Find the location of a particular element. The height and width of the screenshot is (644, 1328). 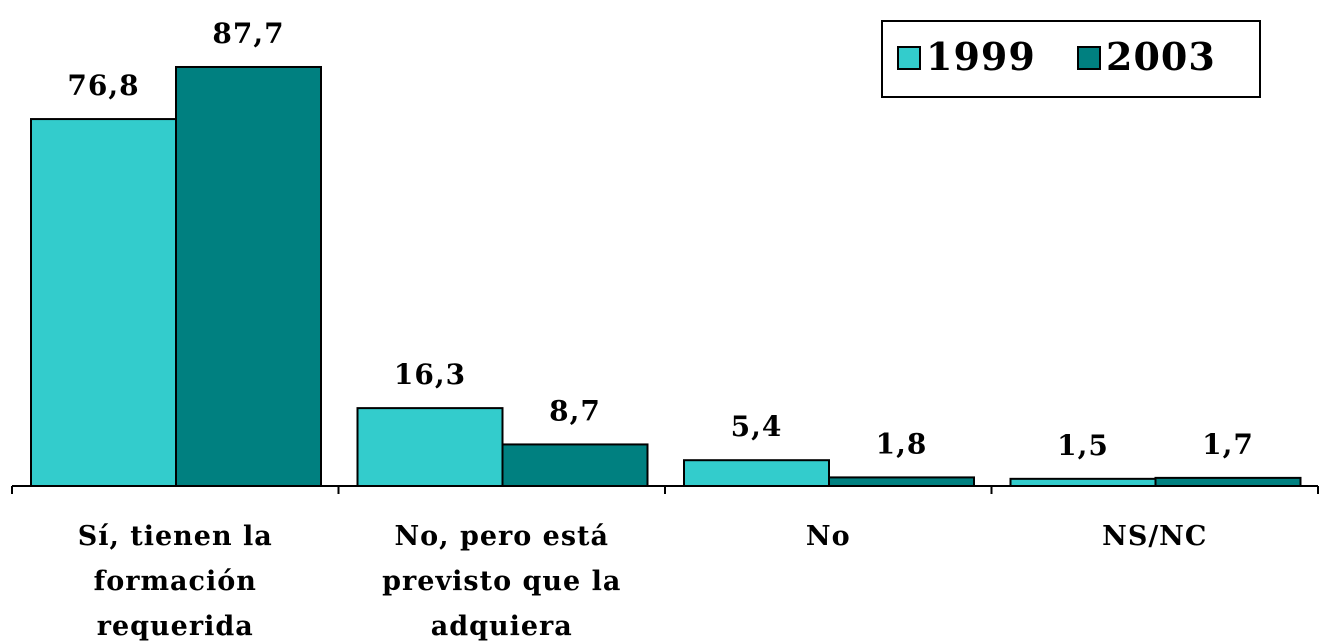

legend-label: 2003 is located at coordinates (1161, 56).